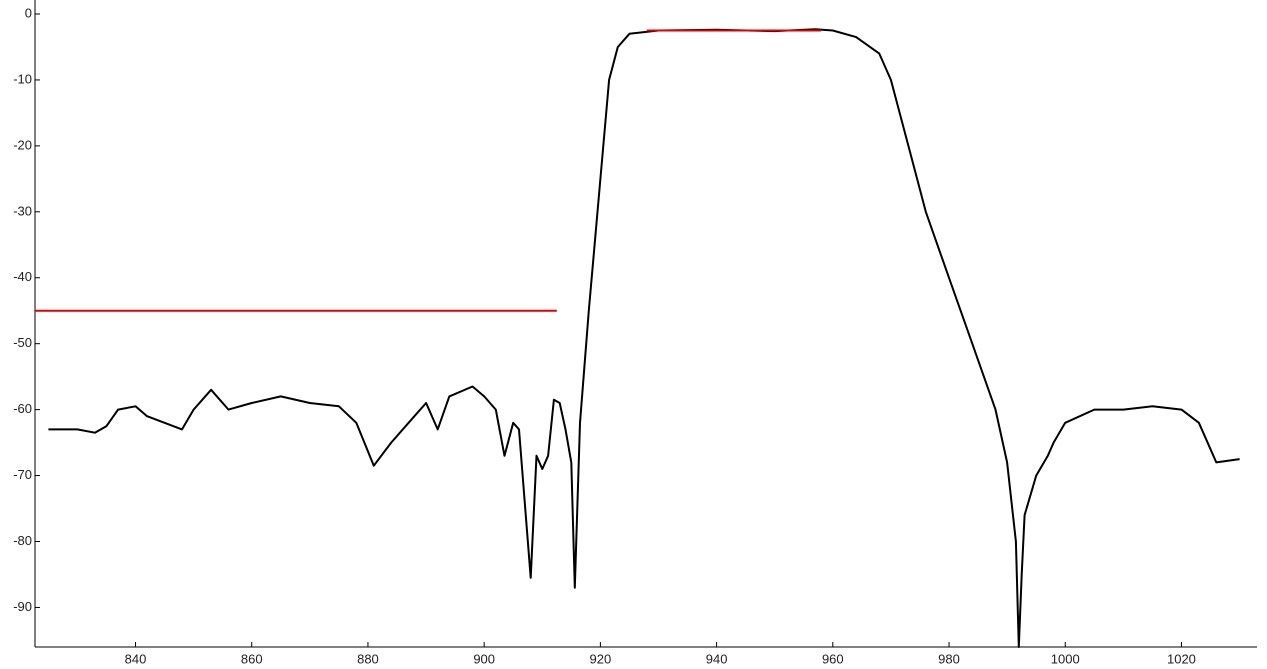 This screenshot has width=1267, height=669. Describe the element at coordinates (136, 658) in the screenshot. I see `x-tick-label: 840` at that location.